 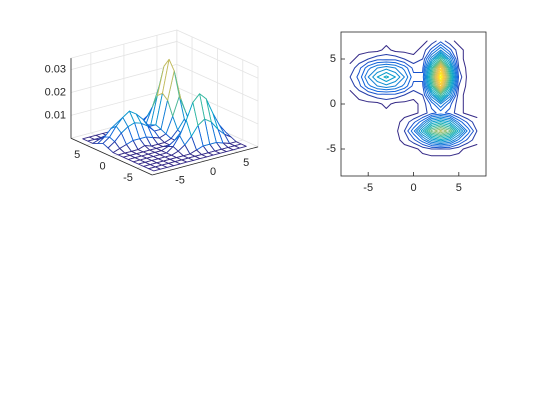 I want to click on x-axis-line, so click(x=205, y=161).